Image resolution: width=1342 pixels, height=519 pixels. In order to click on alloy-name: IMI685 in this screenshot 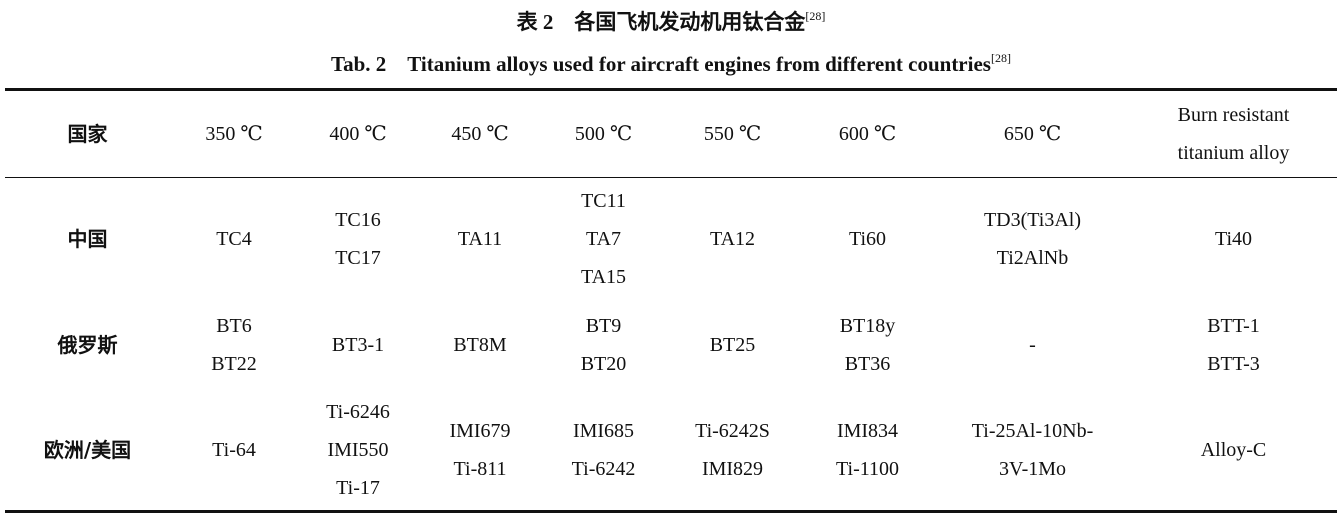, I will do `click(603, 430)`.